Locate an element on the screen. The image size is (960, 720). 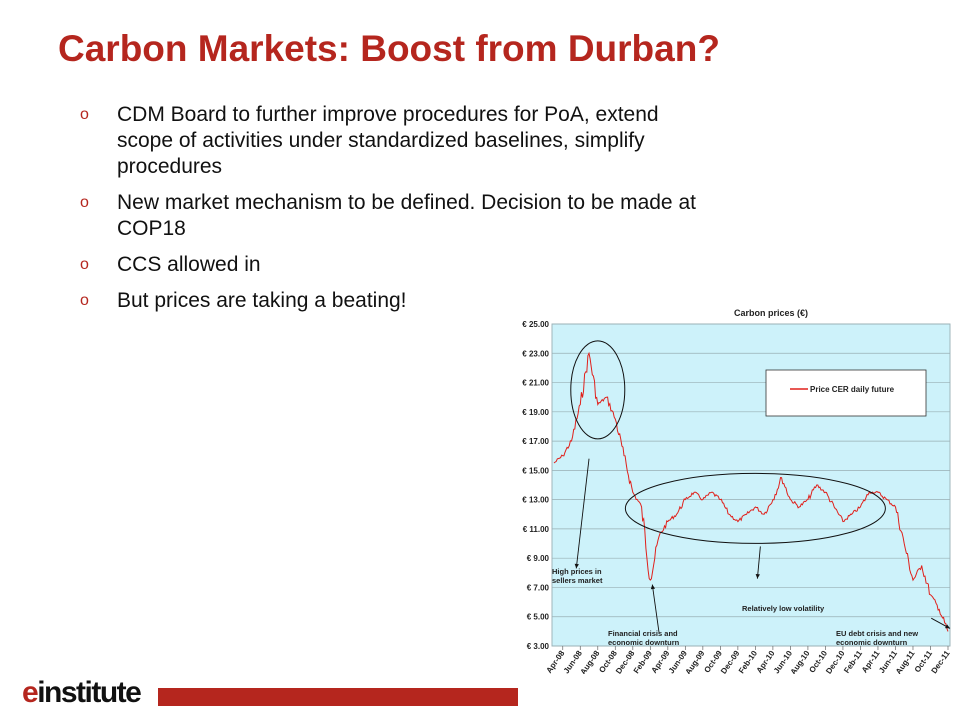
y-tick-label: € 23.00 is located at coordinates (535, 353).